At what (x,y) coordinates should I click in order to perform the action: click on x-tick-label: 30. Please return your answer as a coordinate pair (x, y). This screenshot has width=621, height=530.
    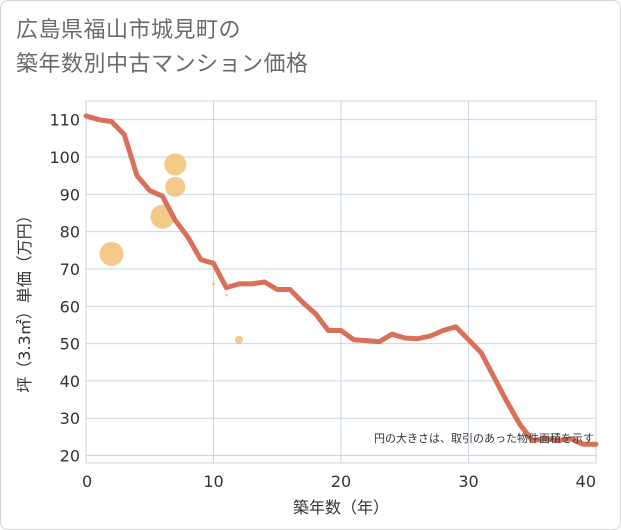
    Looking at the image, I should click on (468, 481).